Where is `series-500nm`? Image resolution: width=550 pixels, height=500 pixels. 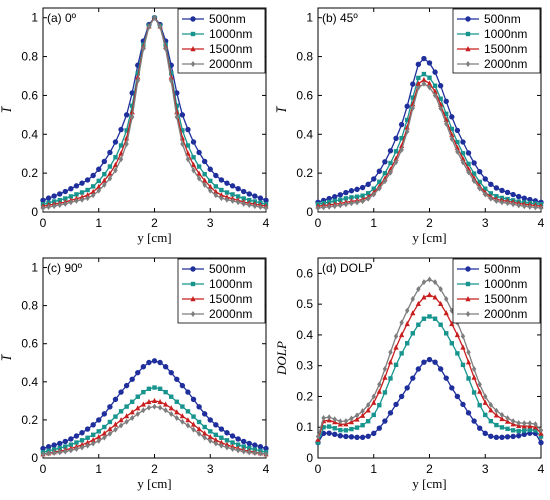
series-500nm is located at coordinates (154, 405).